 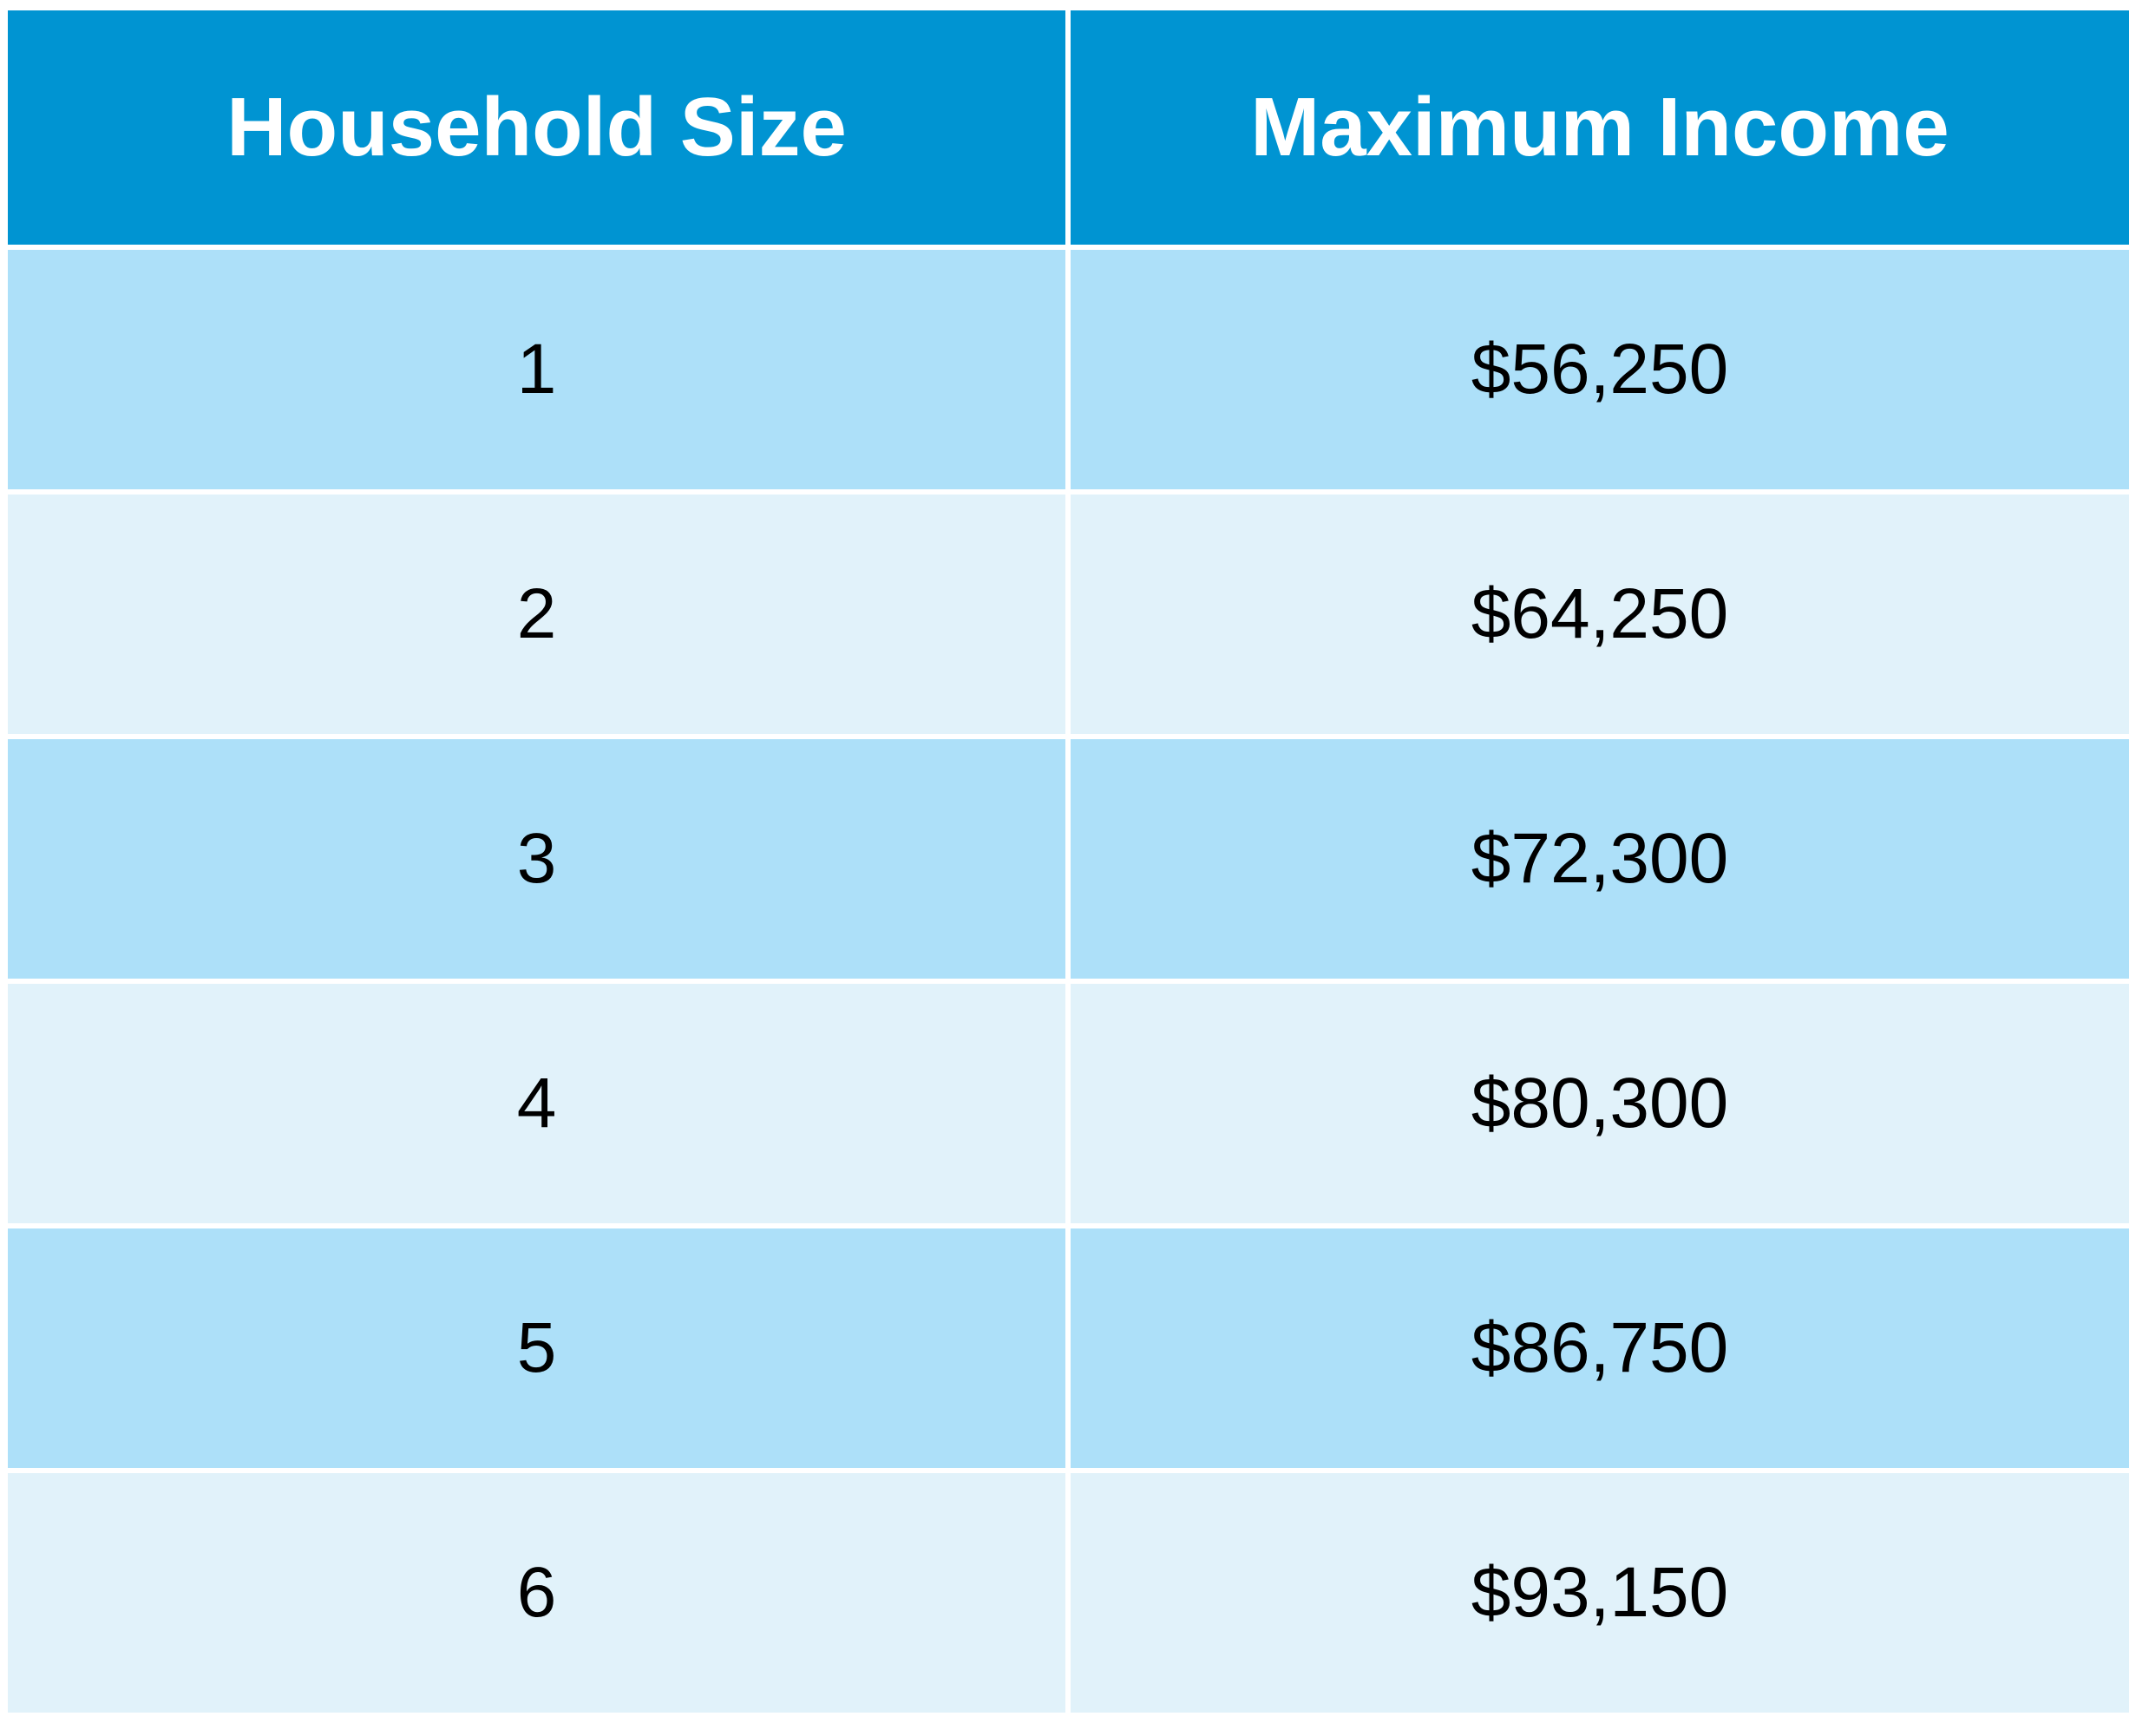 What do you see at coordinates (1600, 128) in the screenshot?
I see `header-maximum-income: Maximum Income` at bounding box center [1600, 128].